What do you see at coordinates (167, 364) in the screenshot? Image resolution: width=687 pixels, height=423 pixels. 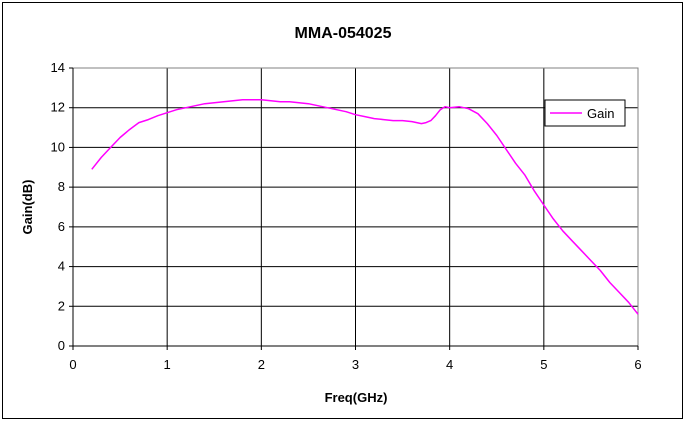 I see `x-tick-label: 1` at bounding box center [167, 364].